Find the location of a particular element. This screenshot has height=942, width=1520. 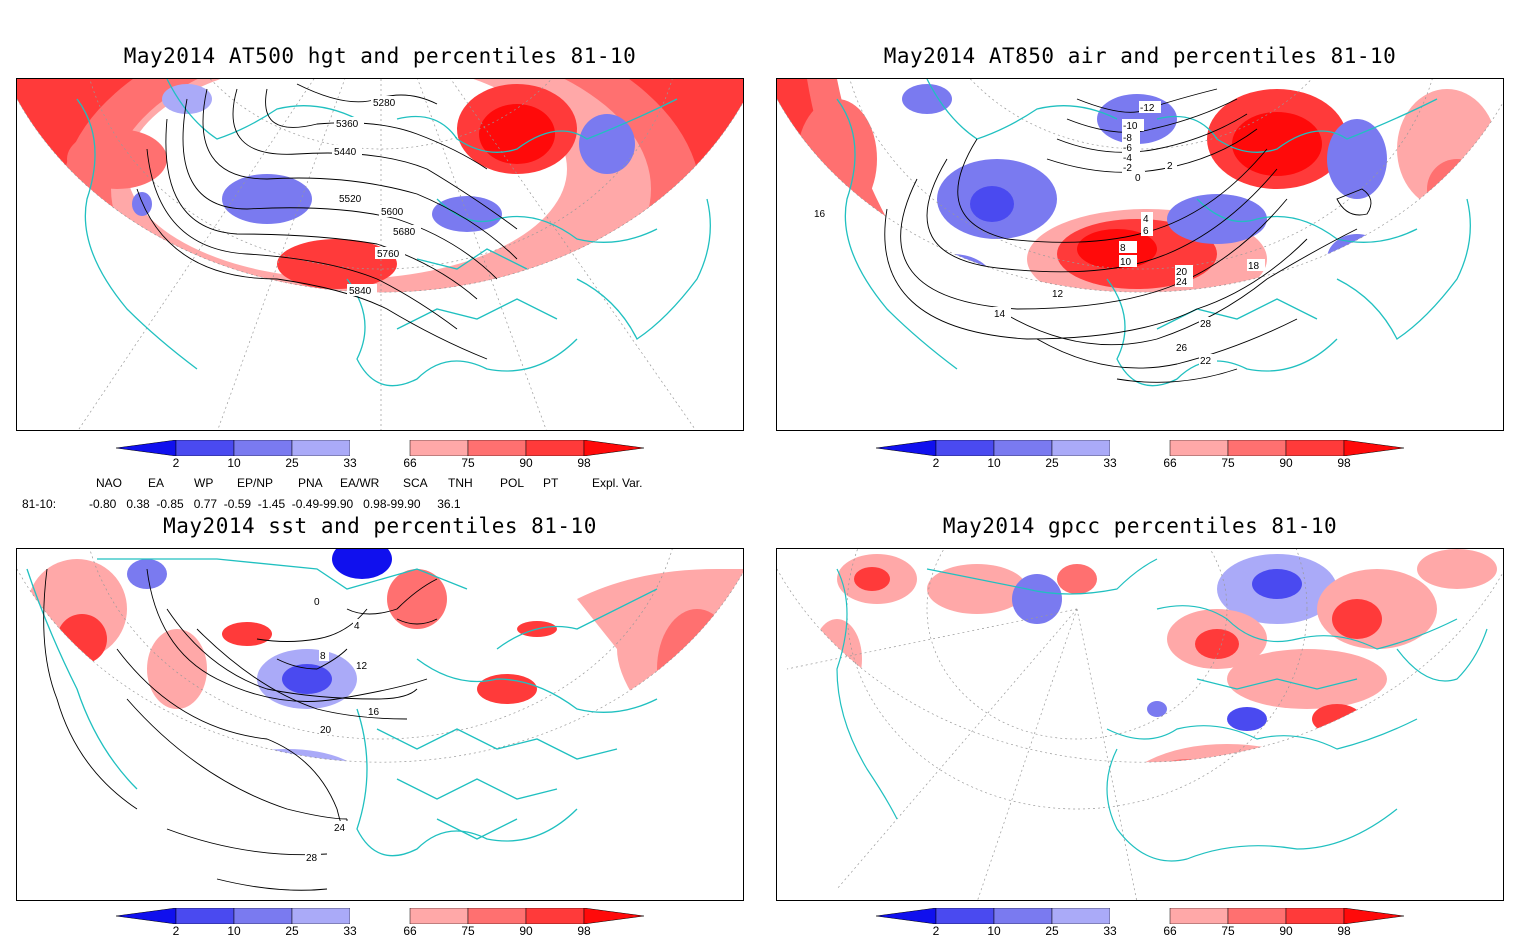

colorbar-top-left: 2 10 25 33 66 75 90 98 is located at coordinates (380, 456).